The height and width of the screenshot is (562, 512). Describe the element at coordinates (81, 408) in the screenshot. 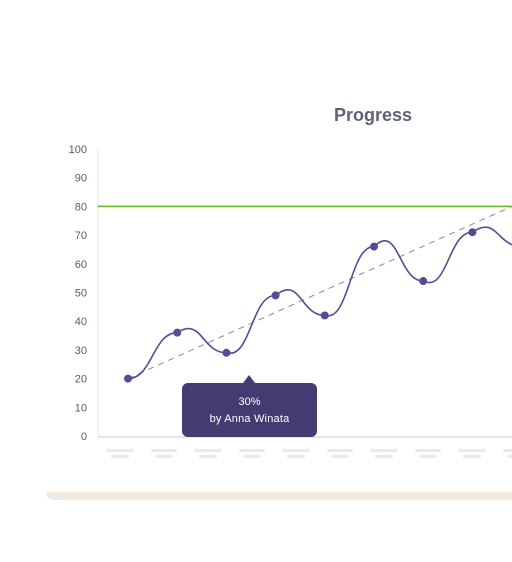

I see `y-tick-label: 10` at that location.